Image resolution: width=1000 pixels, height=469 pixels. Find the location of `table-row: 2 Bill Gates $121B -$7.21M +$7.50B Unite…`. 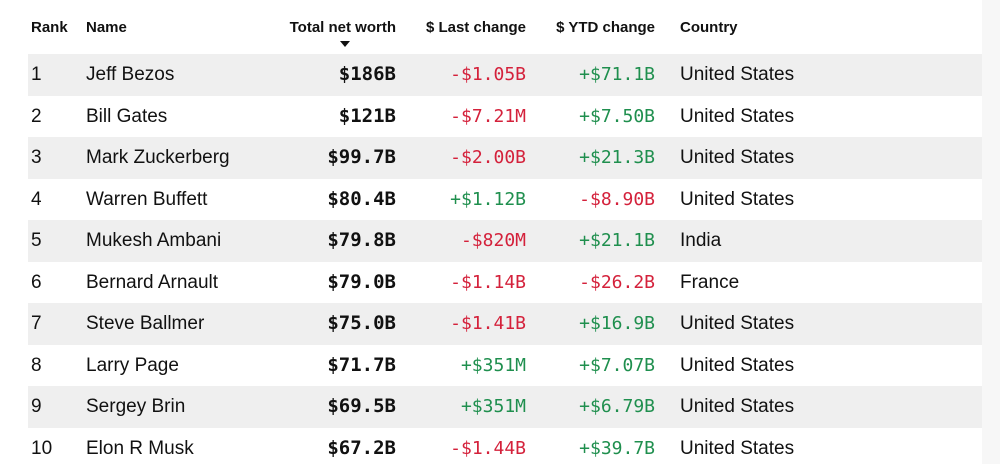

table-row: 2 Bill Gates $121B -$7.21M +$7.50B Unite… is located at coordinates (505, 117).